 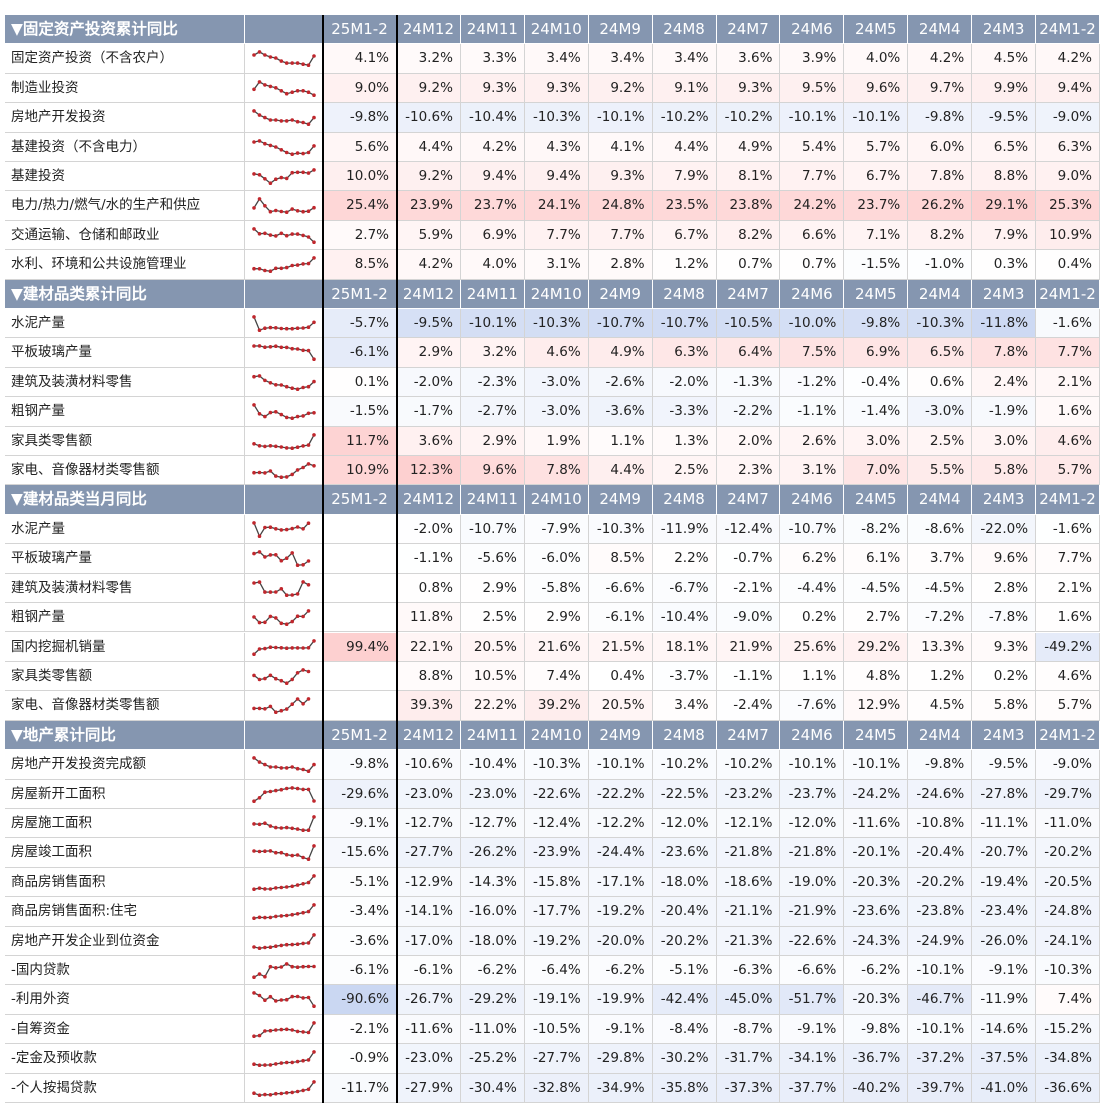 What do you see at coordinates (812, 88) in the screenshot?
I see `value-cell: 9.5%` at bounding box center [812, 88].